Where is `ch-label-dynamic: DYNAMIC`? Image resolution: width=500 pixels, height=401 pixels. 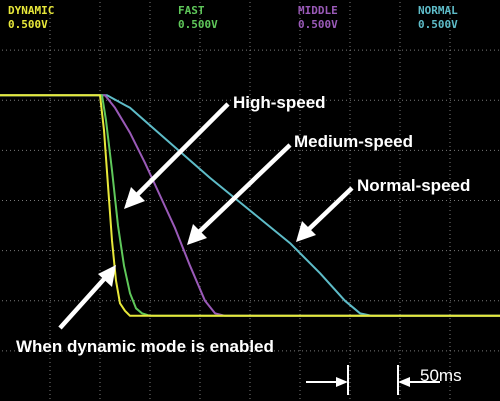
ch-label-dynamic: DYNAMIC is located at coordinates (31, 10).